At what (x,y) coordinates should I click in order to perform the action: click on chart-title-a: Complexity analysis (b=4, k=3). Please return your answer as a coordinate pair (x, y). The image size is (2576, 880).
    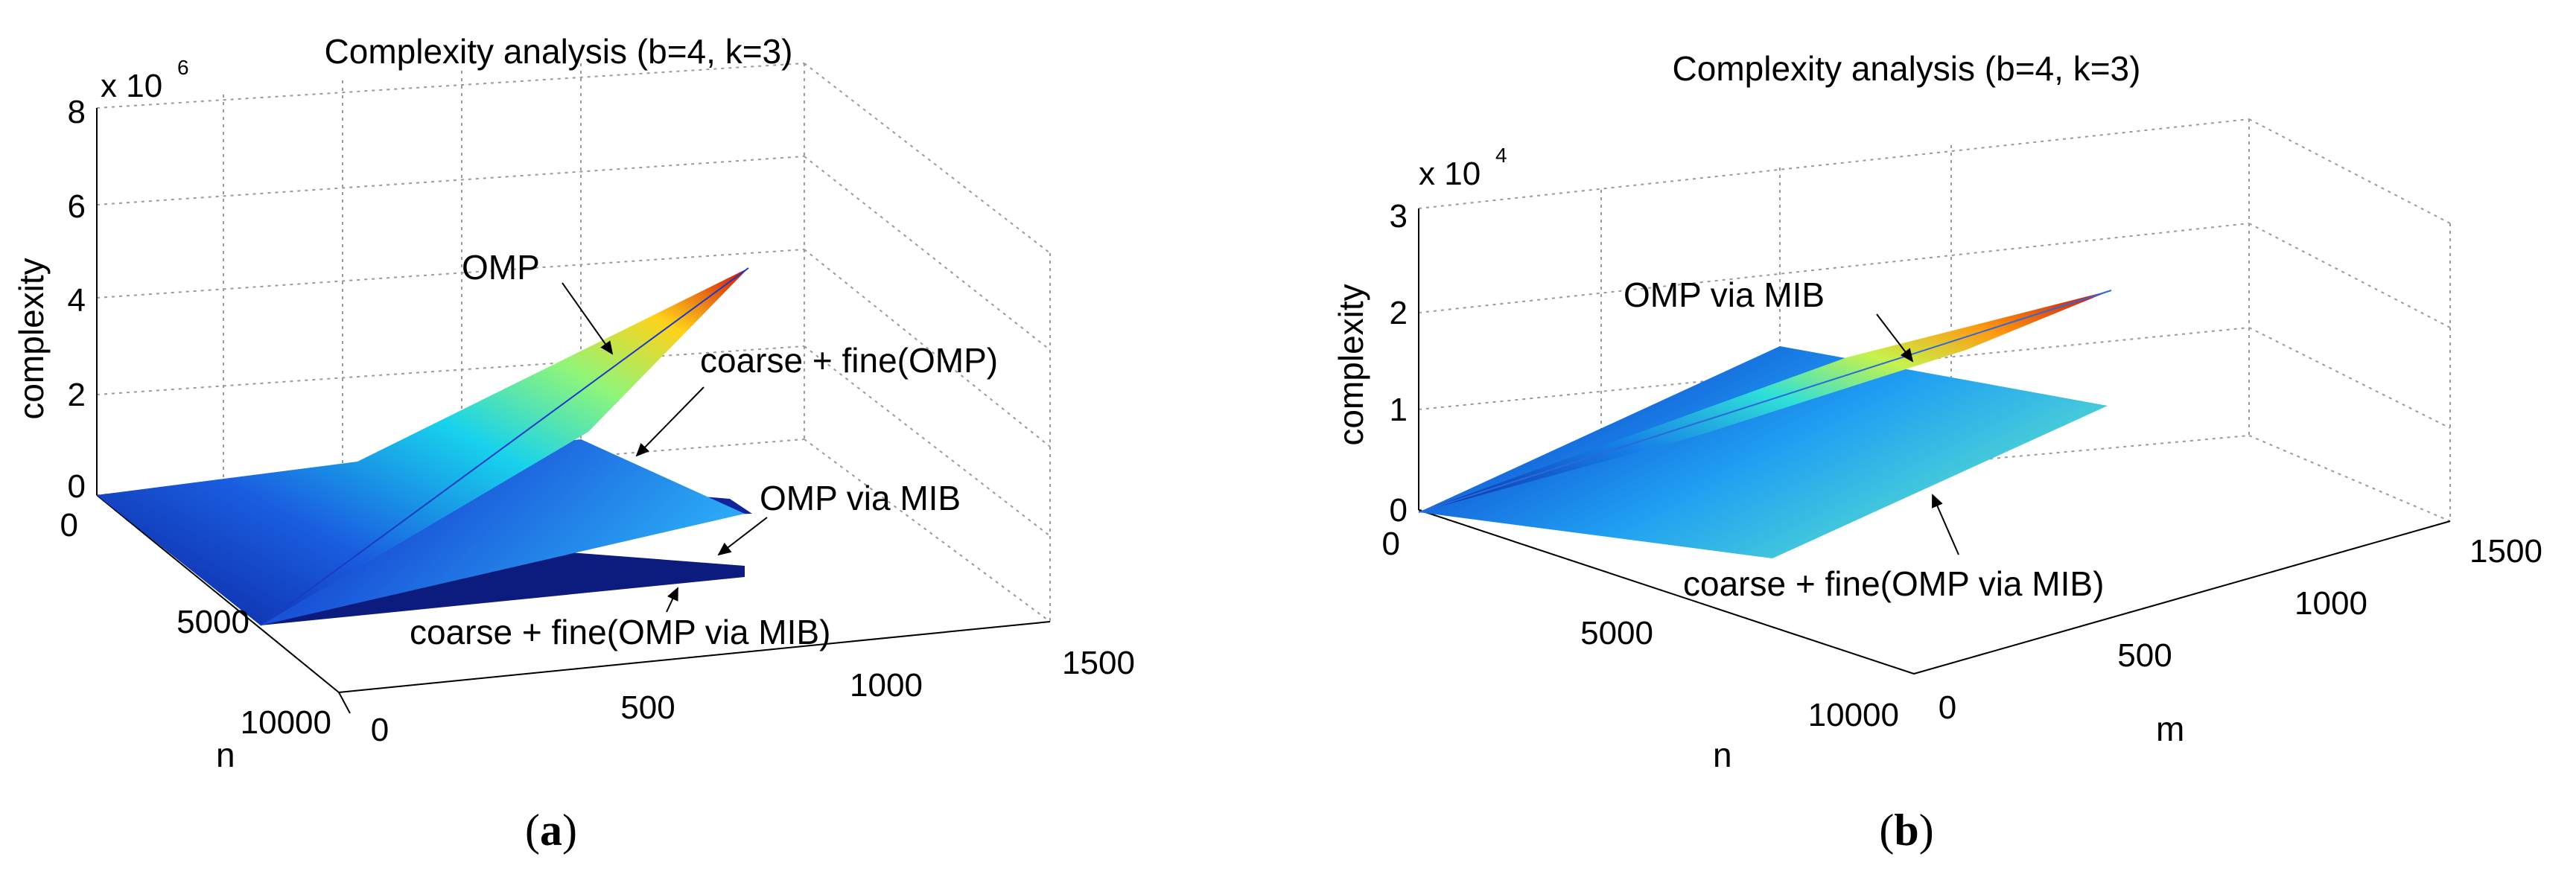
    Looking at the image, I should click on (559, 51).